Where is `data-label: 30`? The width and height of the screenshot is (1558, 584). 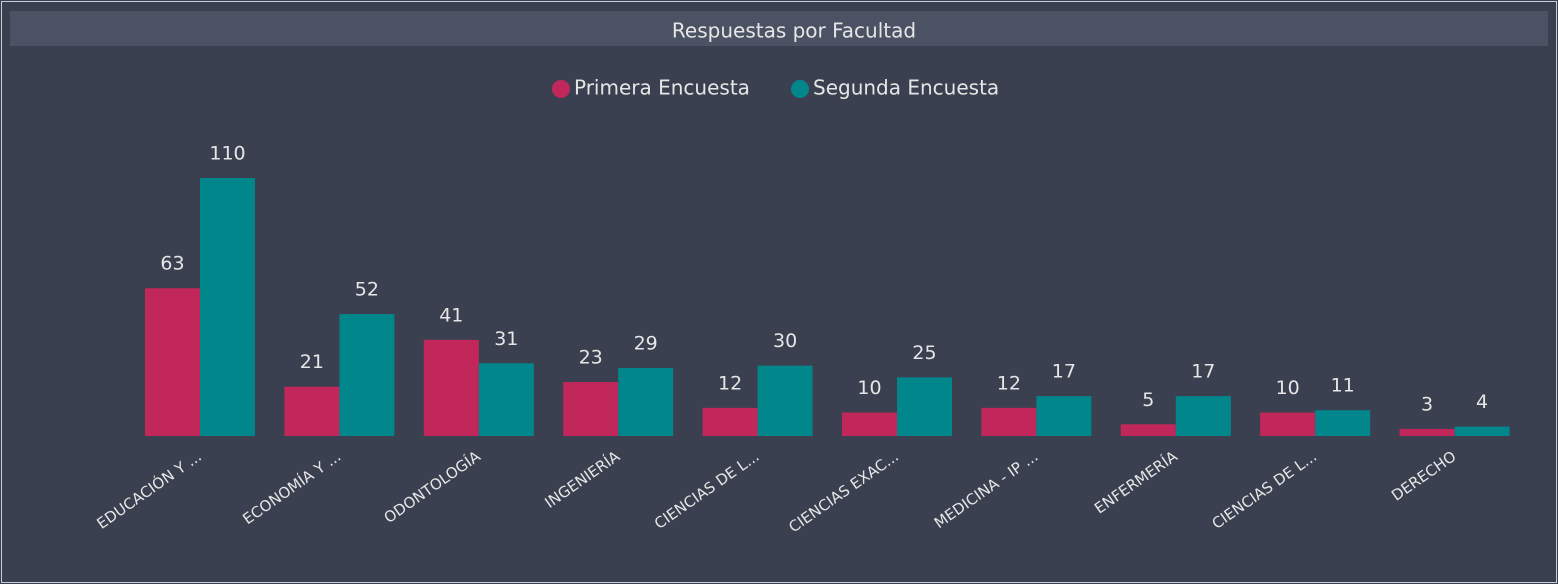
data-label: 30 is located at coordinates (785, 341).